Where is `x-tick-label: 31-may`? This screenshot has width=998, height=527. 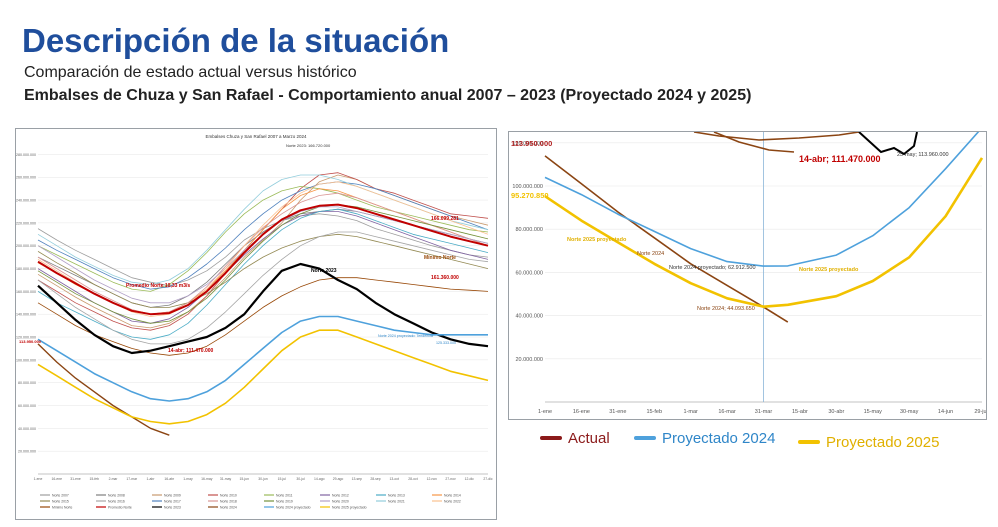 x-tick-label: 31-may is located at coordinates (226, 479).